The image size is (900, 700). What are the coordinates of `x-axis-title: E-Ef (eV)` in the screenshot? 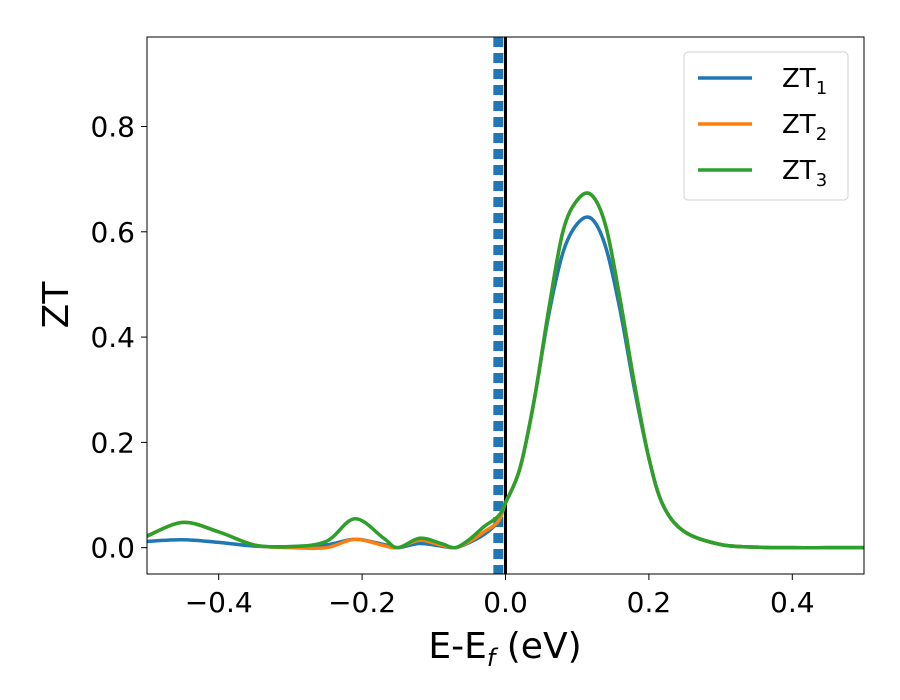 It's located at (504, 649).